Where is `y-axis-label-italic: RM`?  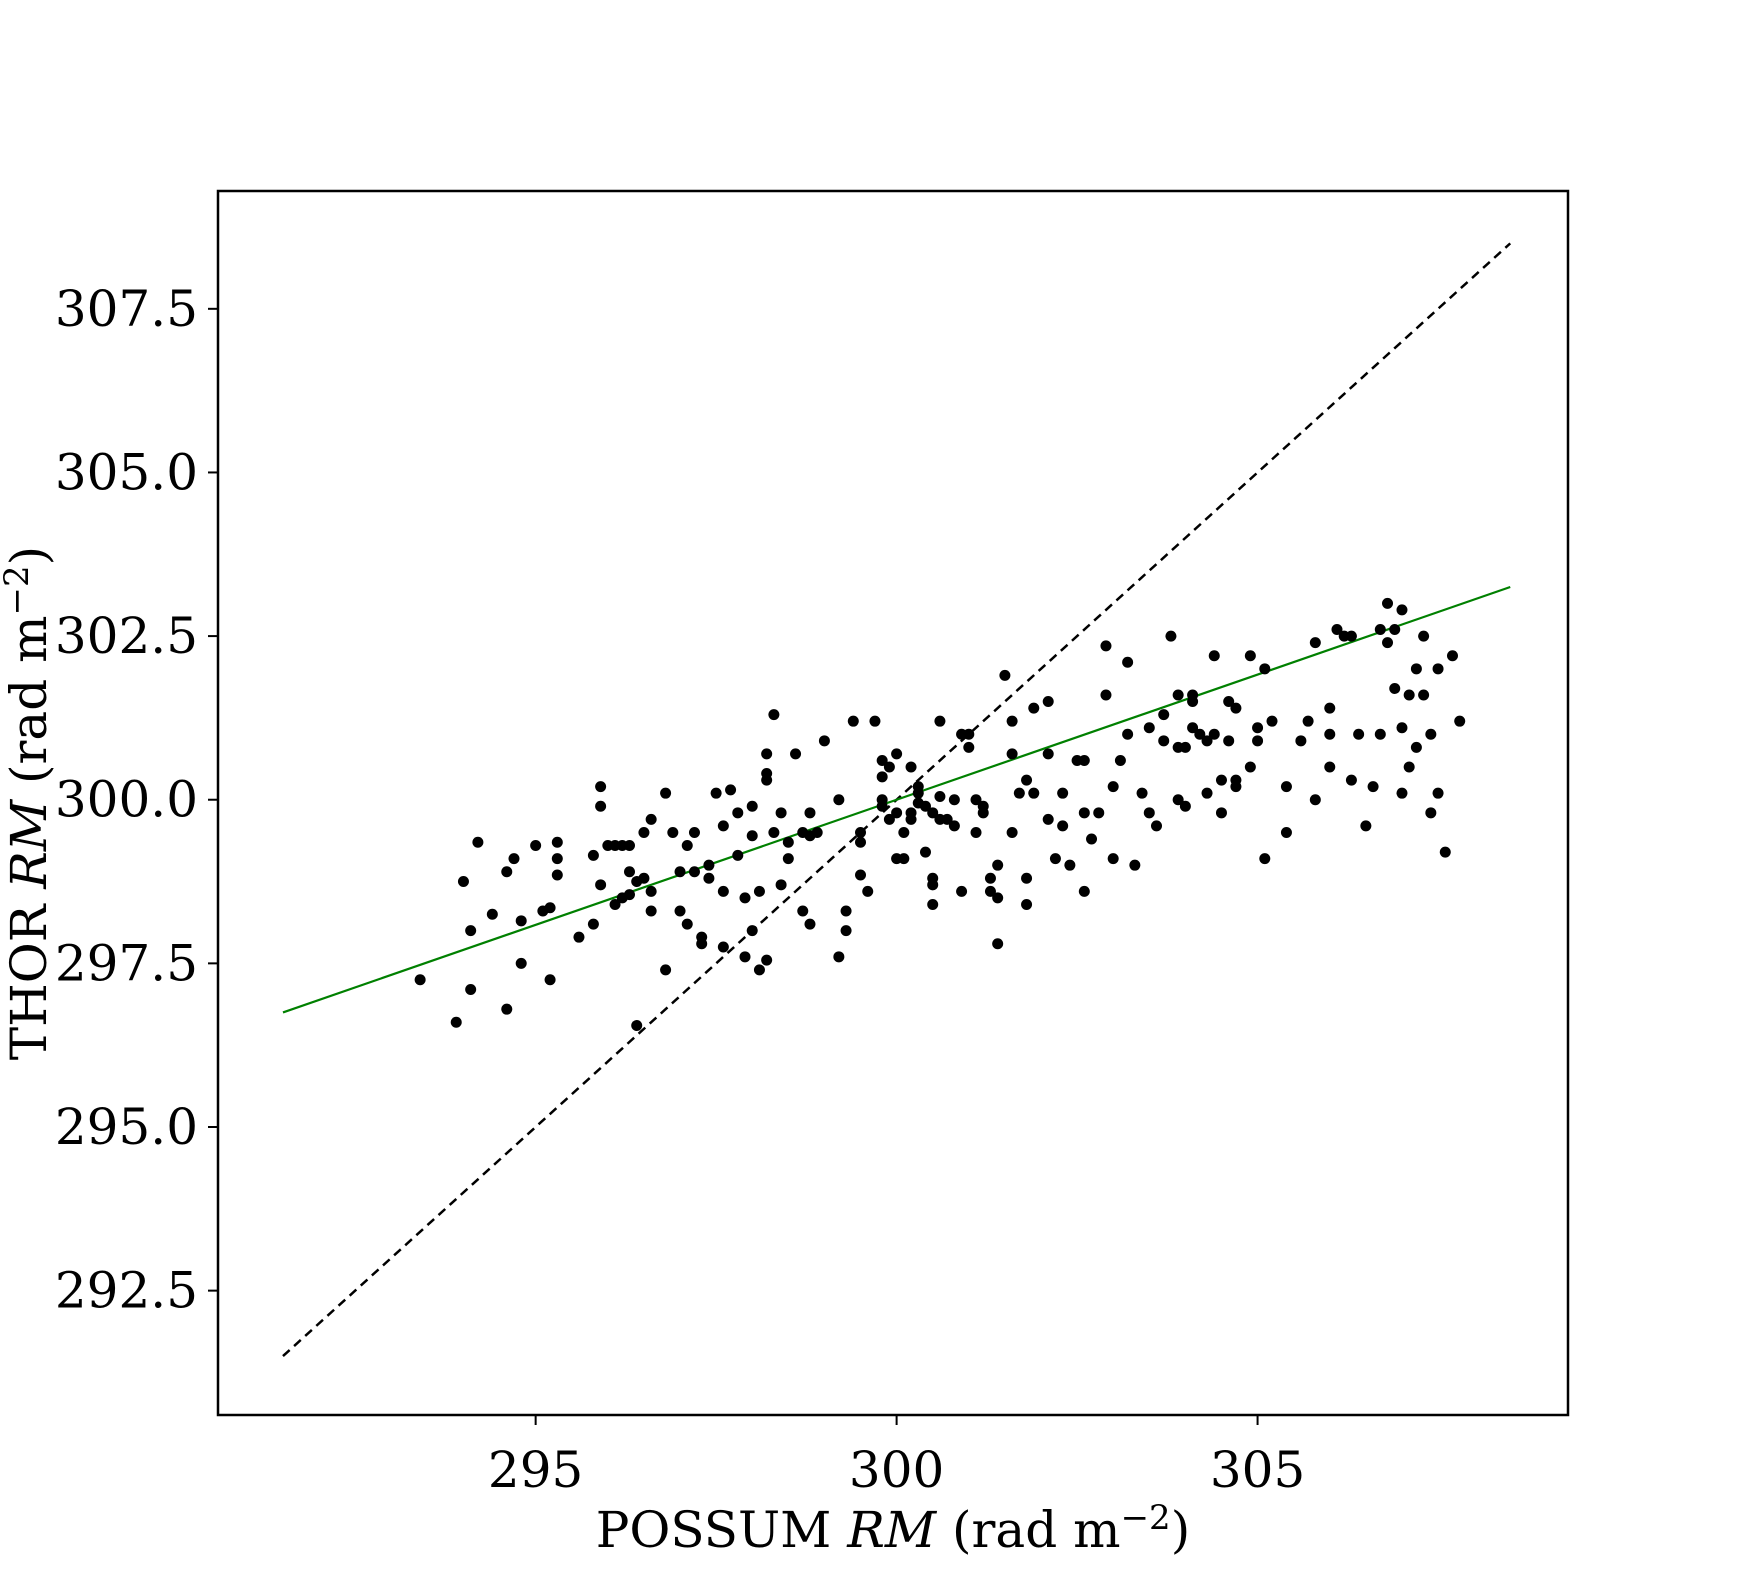
y-axis-label-italic: RM is located at coordinates (29, 844).